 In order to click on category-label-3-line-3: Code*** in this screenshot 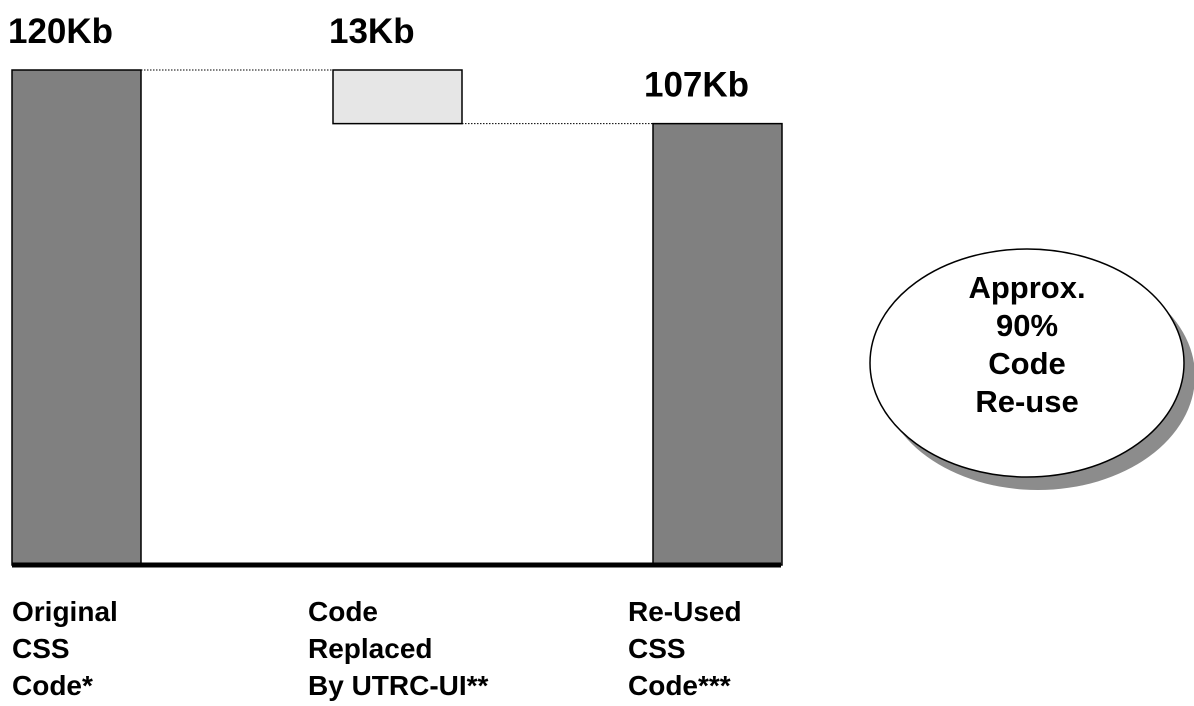, I will do `click(679, 685)`.